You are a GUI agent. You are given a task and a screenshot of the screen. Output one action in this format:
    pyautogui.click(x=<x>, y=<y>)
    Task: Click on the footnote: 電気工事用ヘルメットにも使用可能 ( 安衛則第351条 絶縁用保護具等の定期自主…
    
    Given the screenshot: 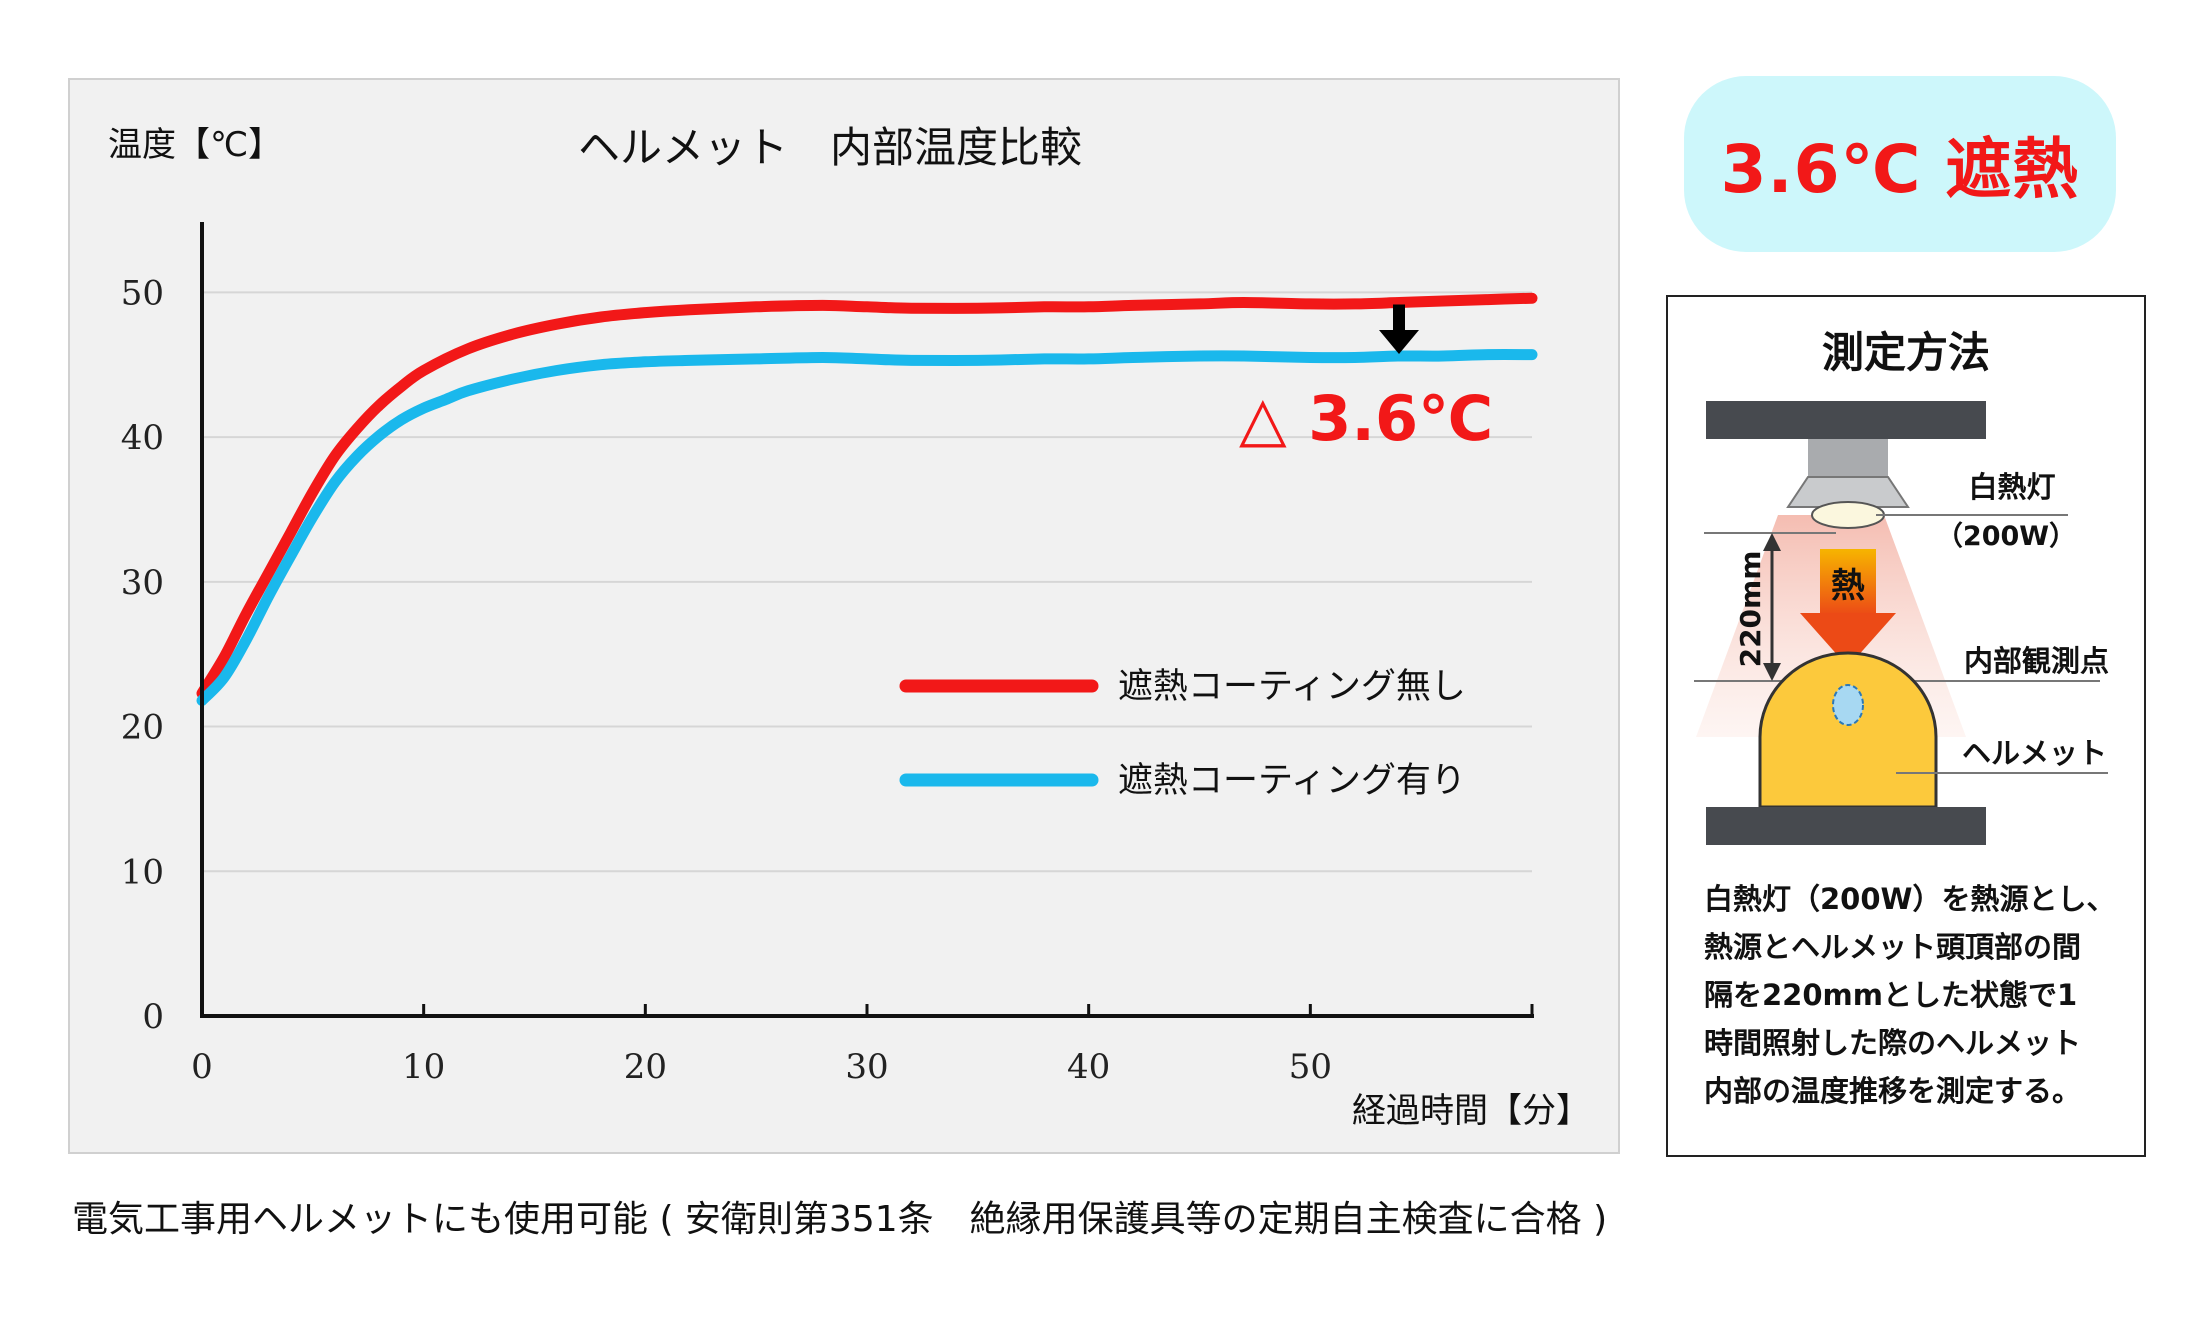 What is the action you would take?
    pyautogui.click(x=840, y=1219)
    